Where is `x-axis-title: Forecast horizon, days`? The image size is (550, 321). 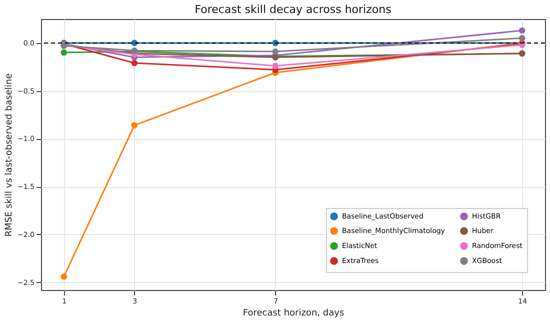 x-axis-title: Forecast horizon, days is located at coordinates (293, 313).